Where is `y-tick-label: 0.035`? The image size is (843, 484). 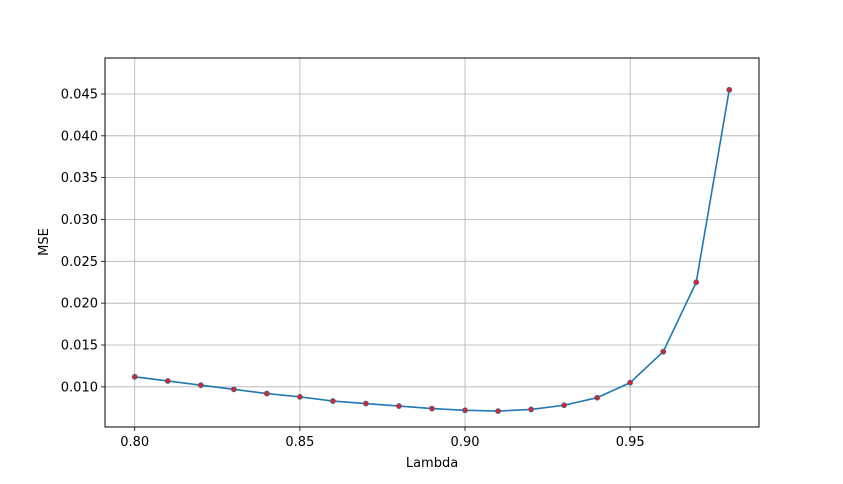
y-tick-label: 0.035 is located at coordinates (79, 178).